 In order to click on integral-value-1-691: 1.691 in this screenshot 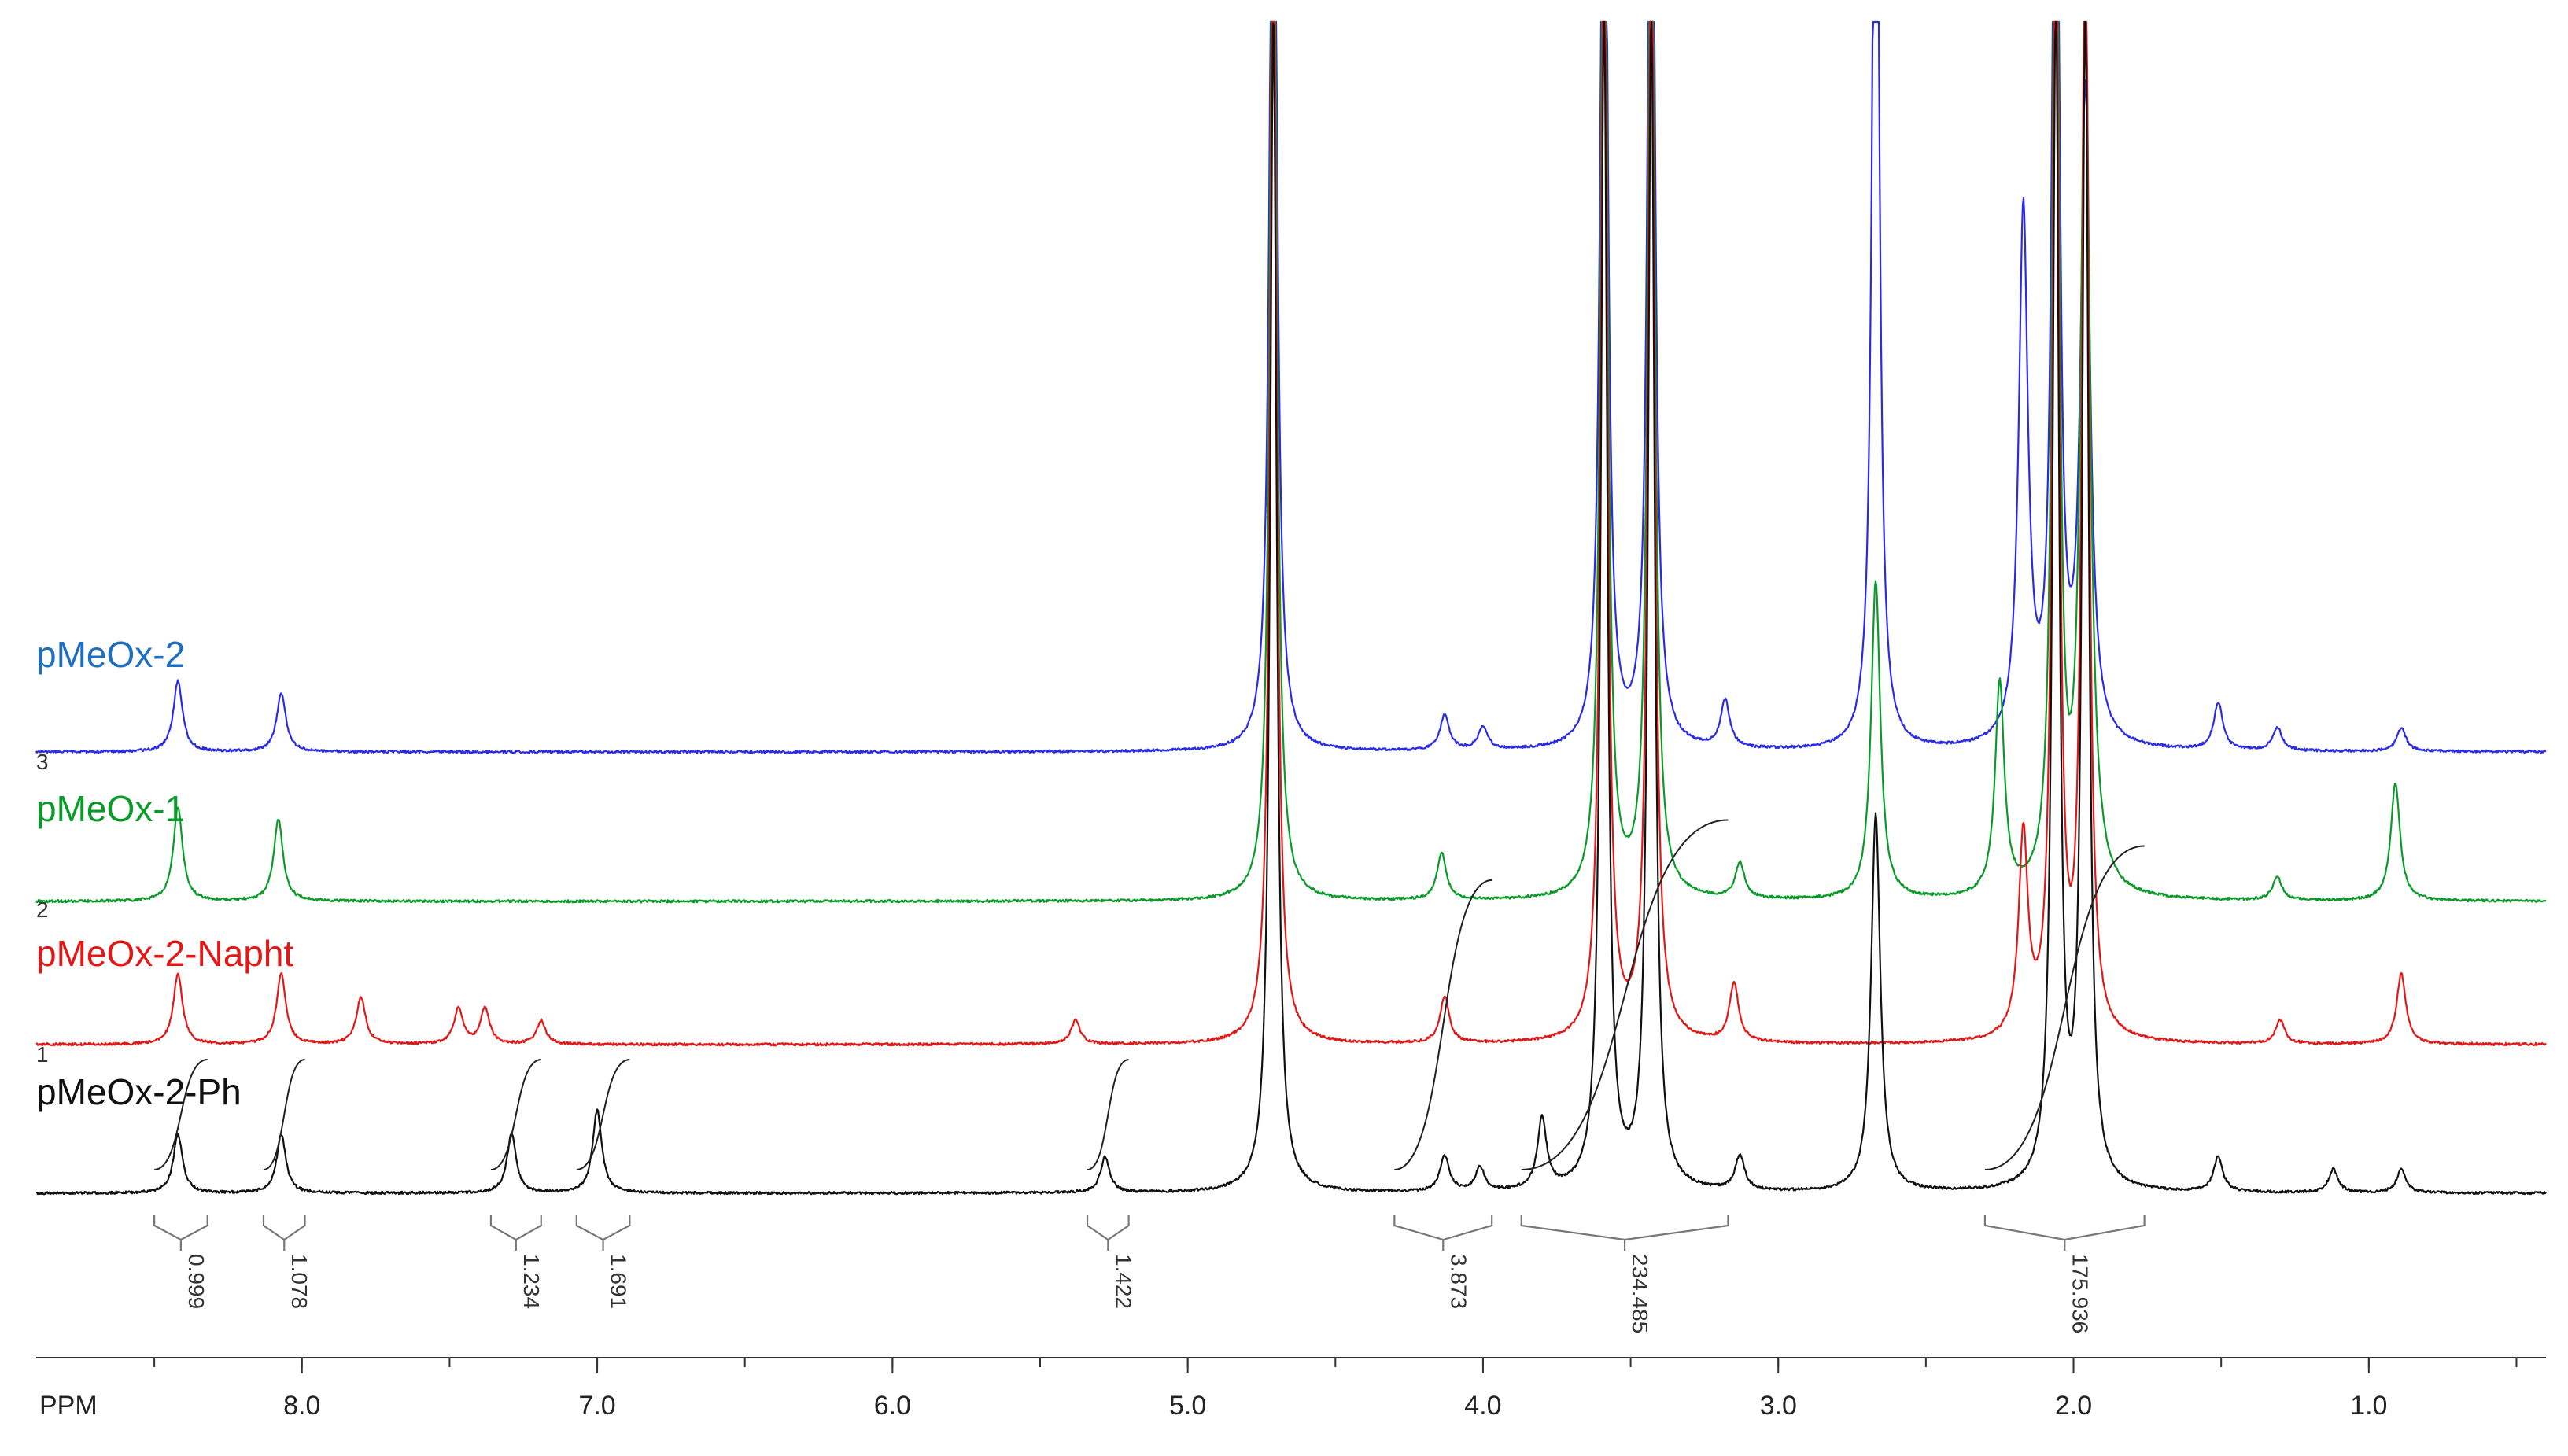, I will do `click(619, 1281)`.